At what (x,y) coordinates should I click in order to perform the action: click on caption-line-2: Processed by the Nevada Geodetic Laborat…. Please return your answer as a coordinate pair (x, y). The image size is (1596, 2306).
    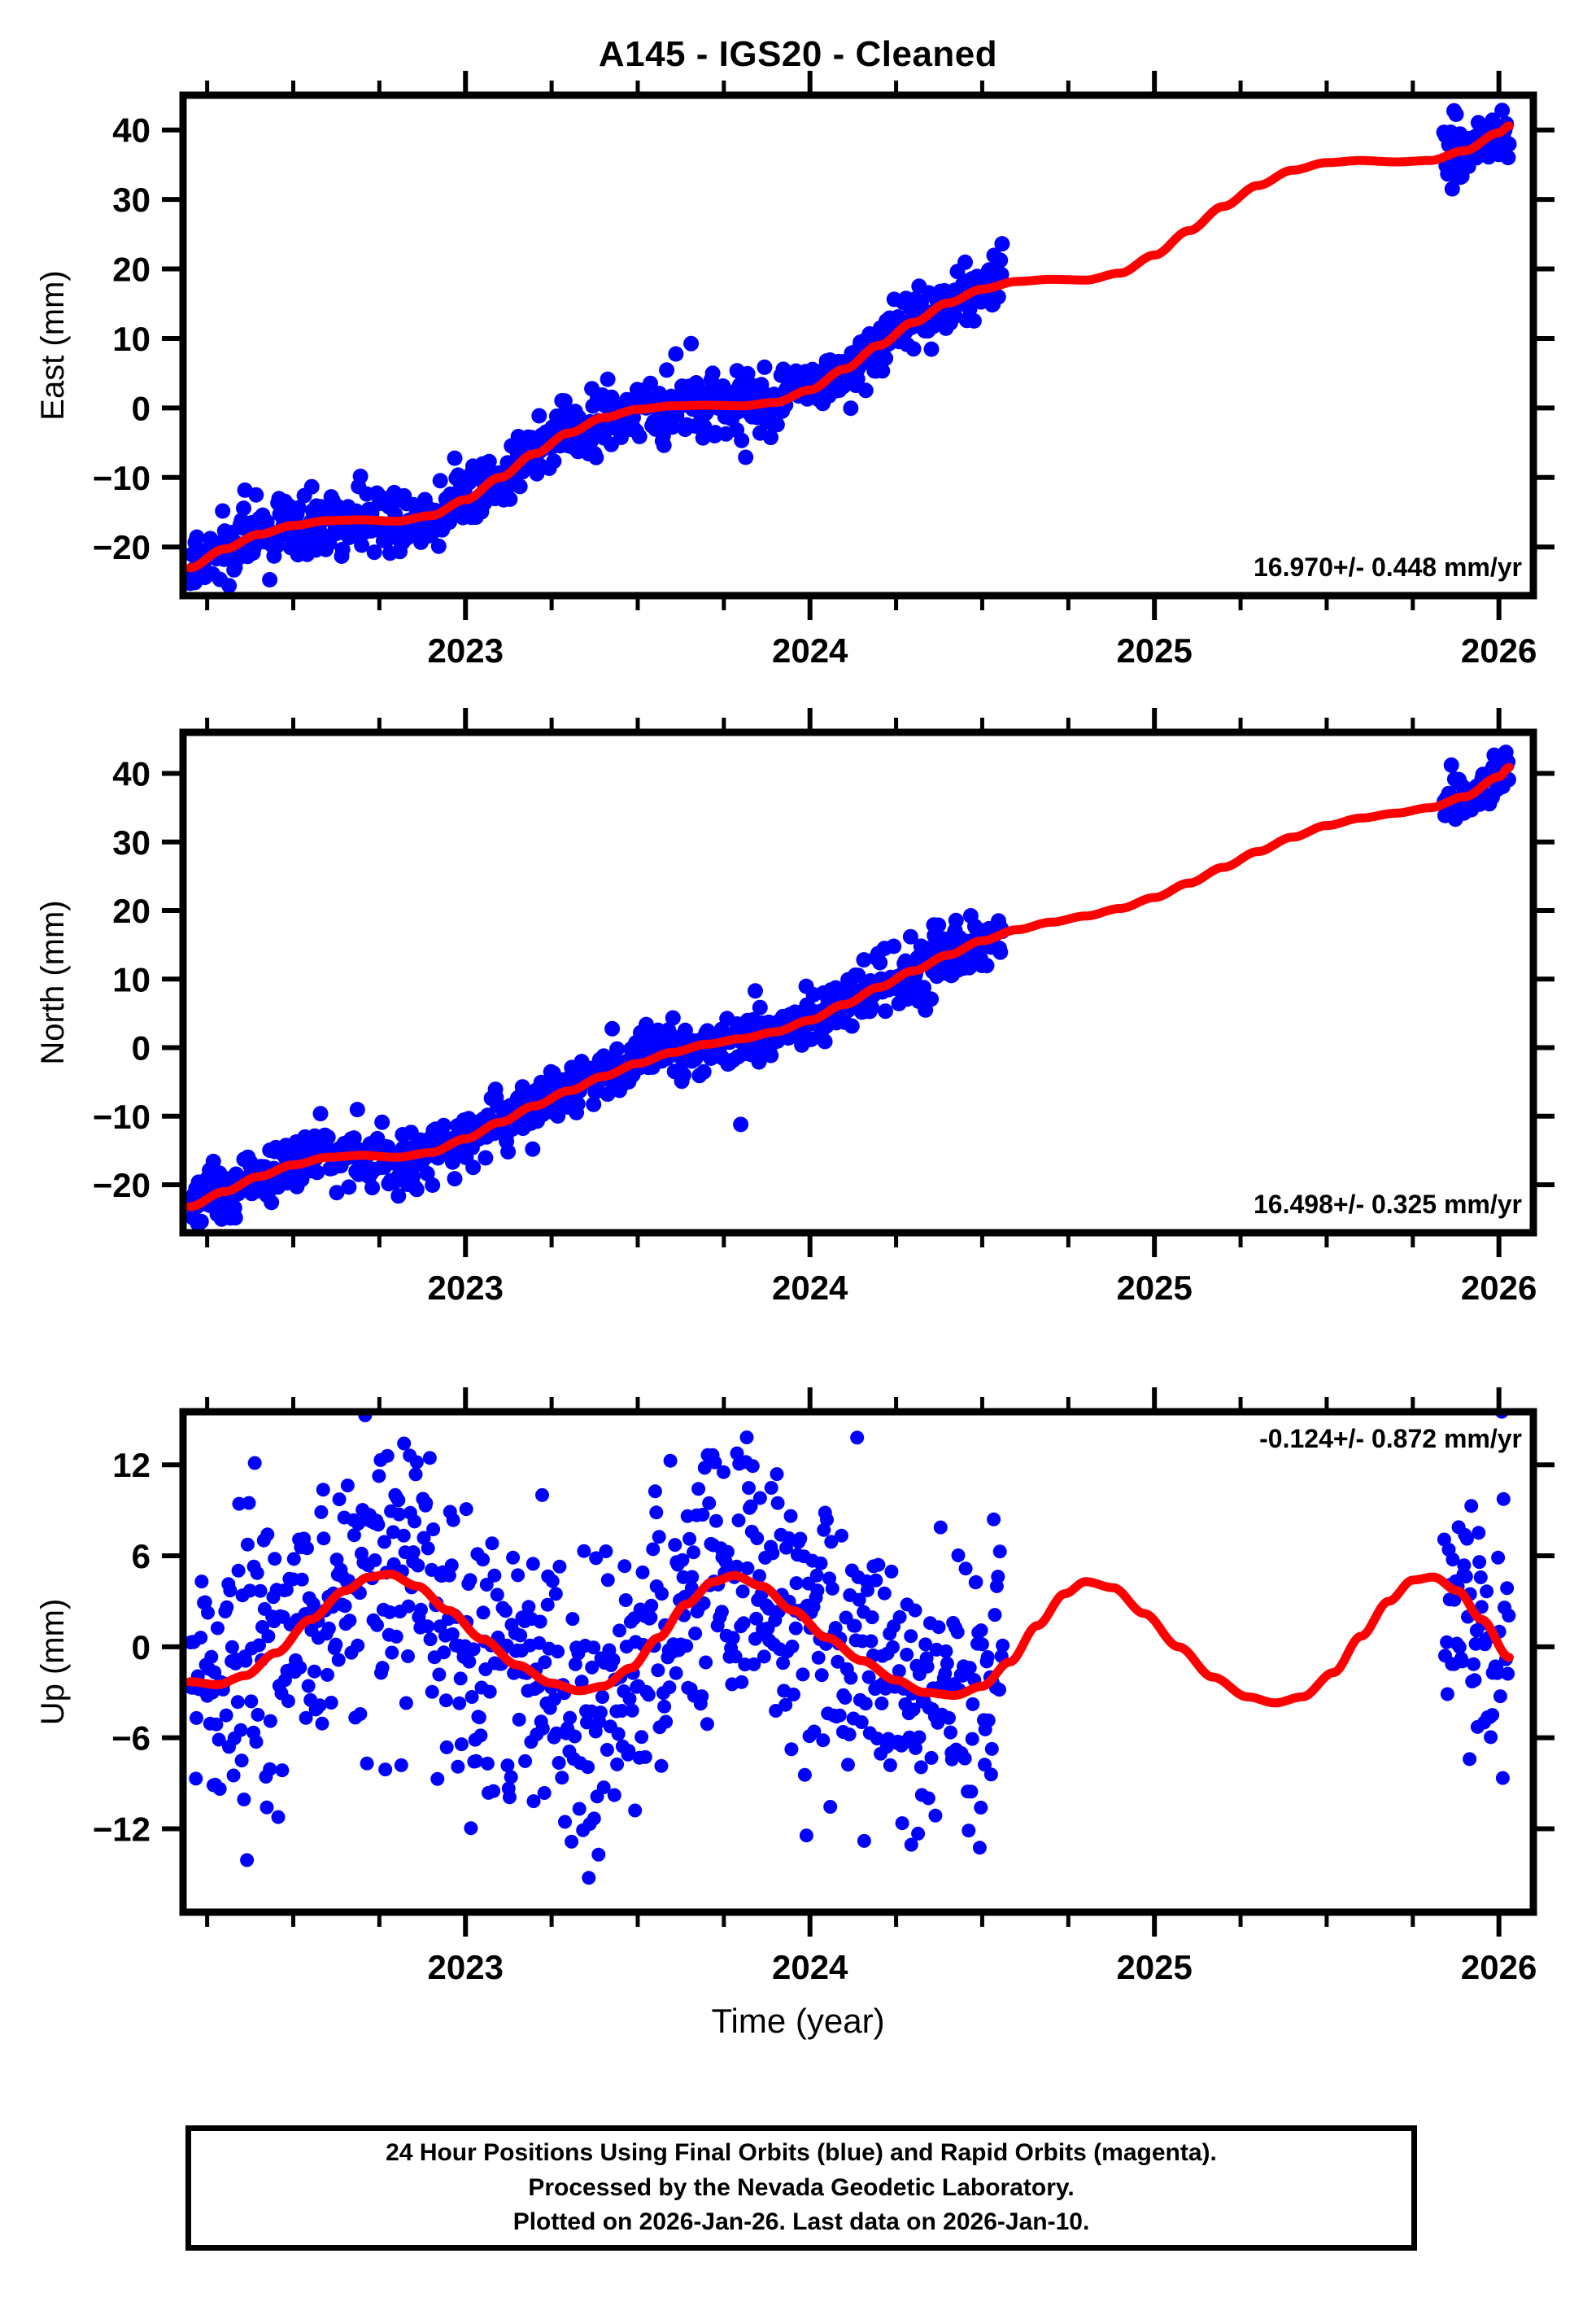
    Looking at the image, I should click on (801, 2187).